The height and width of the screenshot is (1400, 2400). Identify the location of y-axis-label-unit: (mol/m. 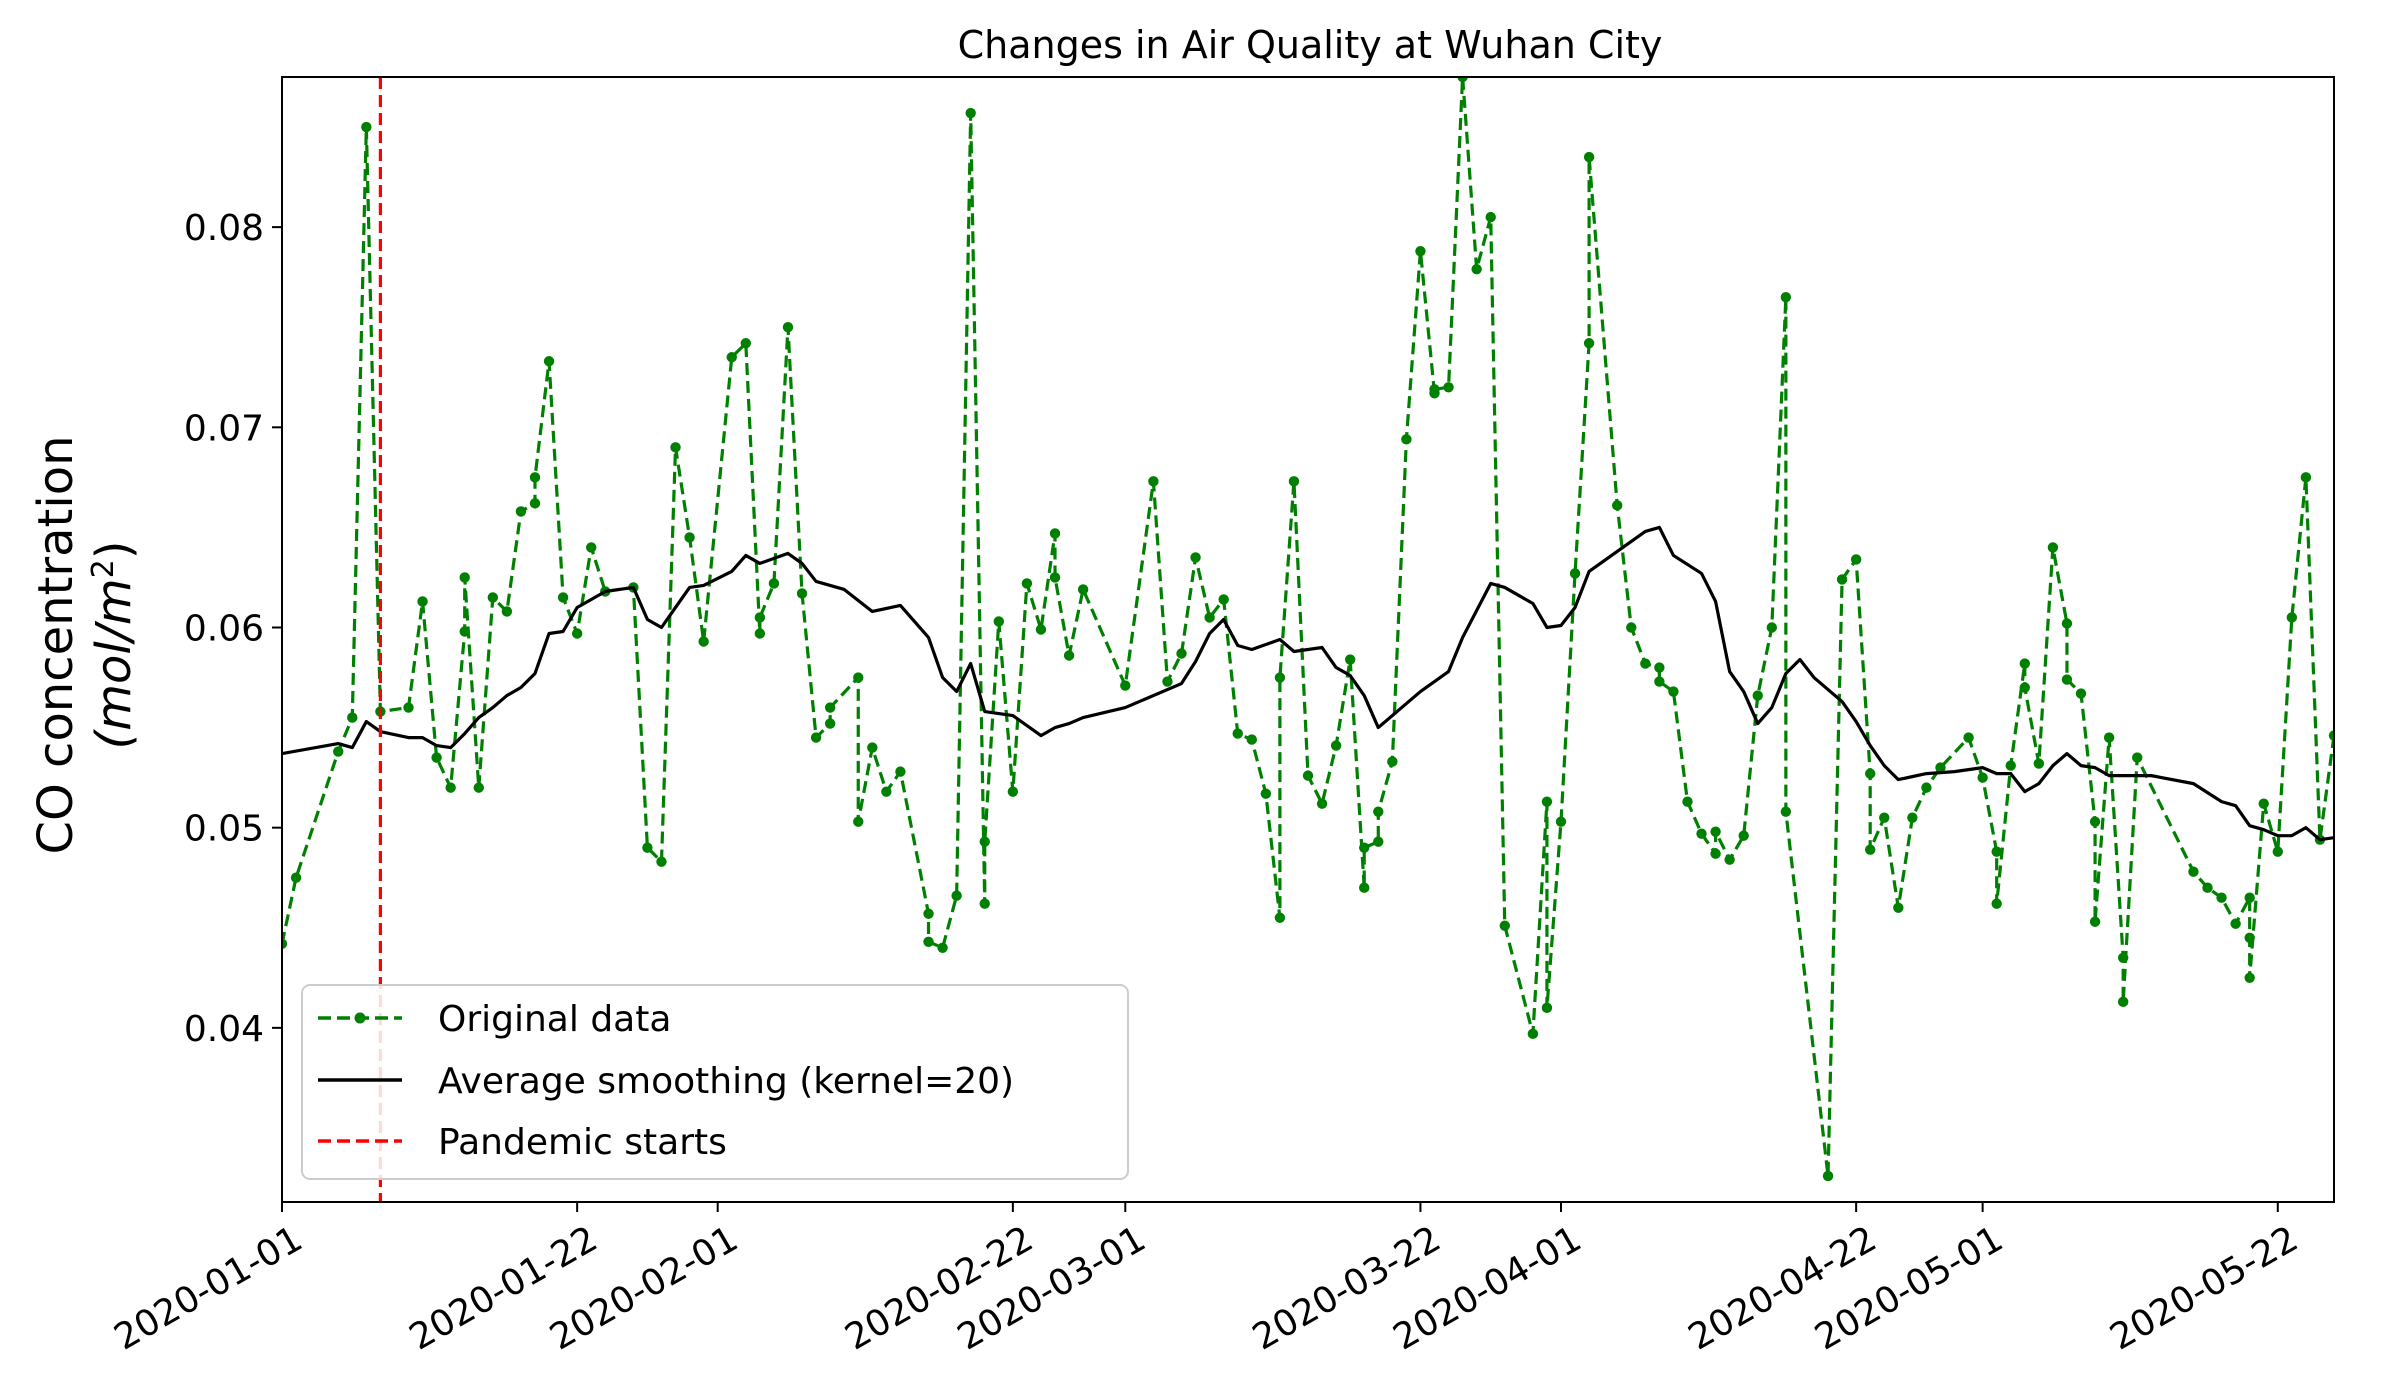
(114, 663).